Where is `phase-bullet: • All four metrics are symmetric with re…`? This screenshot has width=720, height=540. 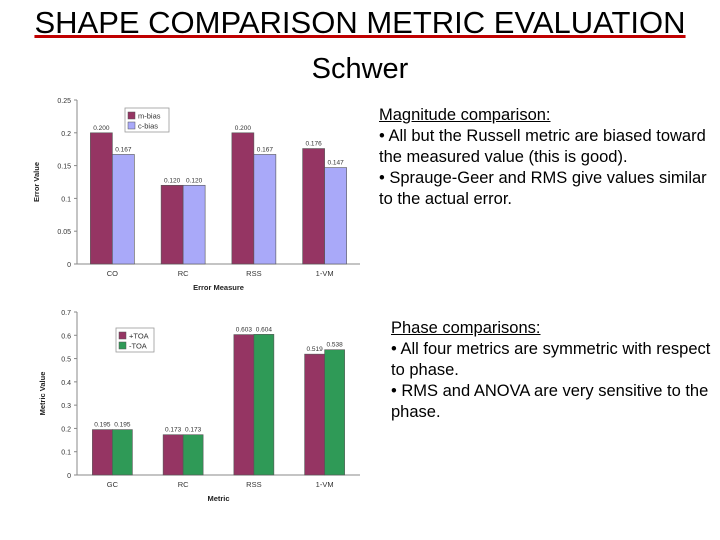 phase-bullet: • All four metrics are symmetric with re… is located at coordinates (551, 359).